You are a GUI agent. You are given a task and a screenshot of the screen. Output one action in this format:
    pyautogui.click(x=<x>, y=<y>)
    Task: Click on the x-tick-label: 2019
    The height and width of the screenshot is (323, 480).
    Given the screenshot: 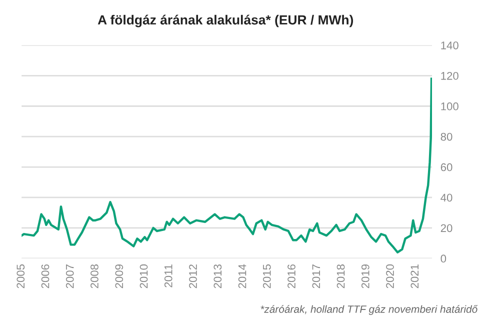 What is the action you would take?
    pyautogui.click(x=365, y=276)
    